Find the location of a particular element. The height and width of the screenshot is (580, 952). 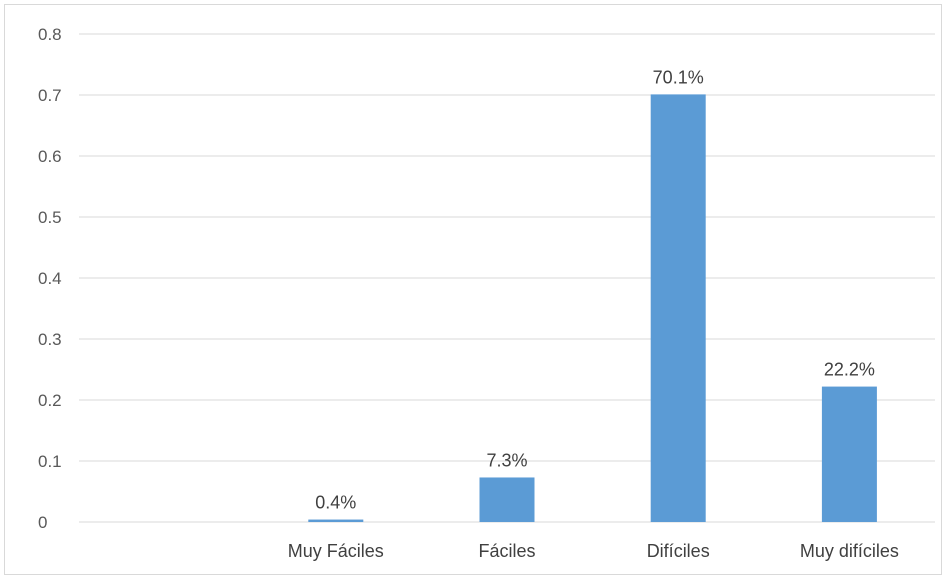

category-label: Muy difíciles is located at coordinates (849, 551).